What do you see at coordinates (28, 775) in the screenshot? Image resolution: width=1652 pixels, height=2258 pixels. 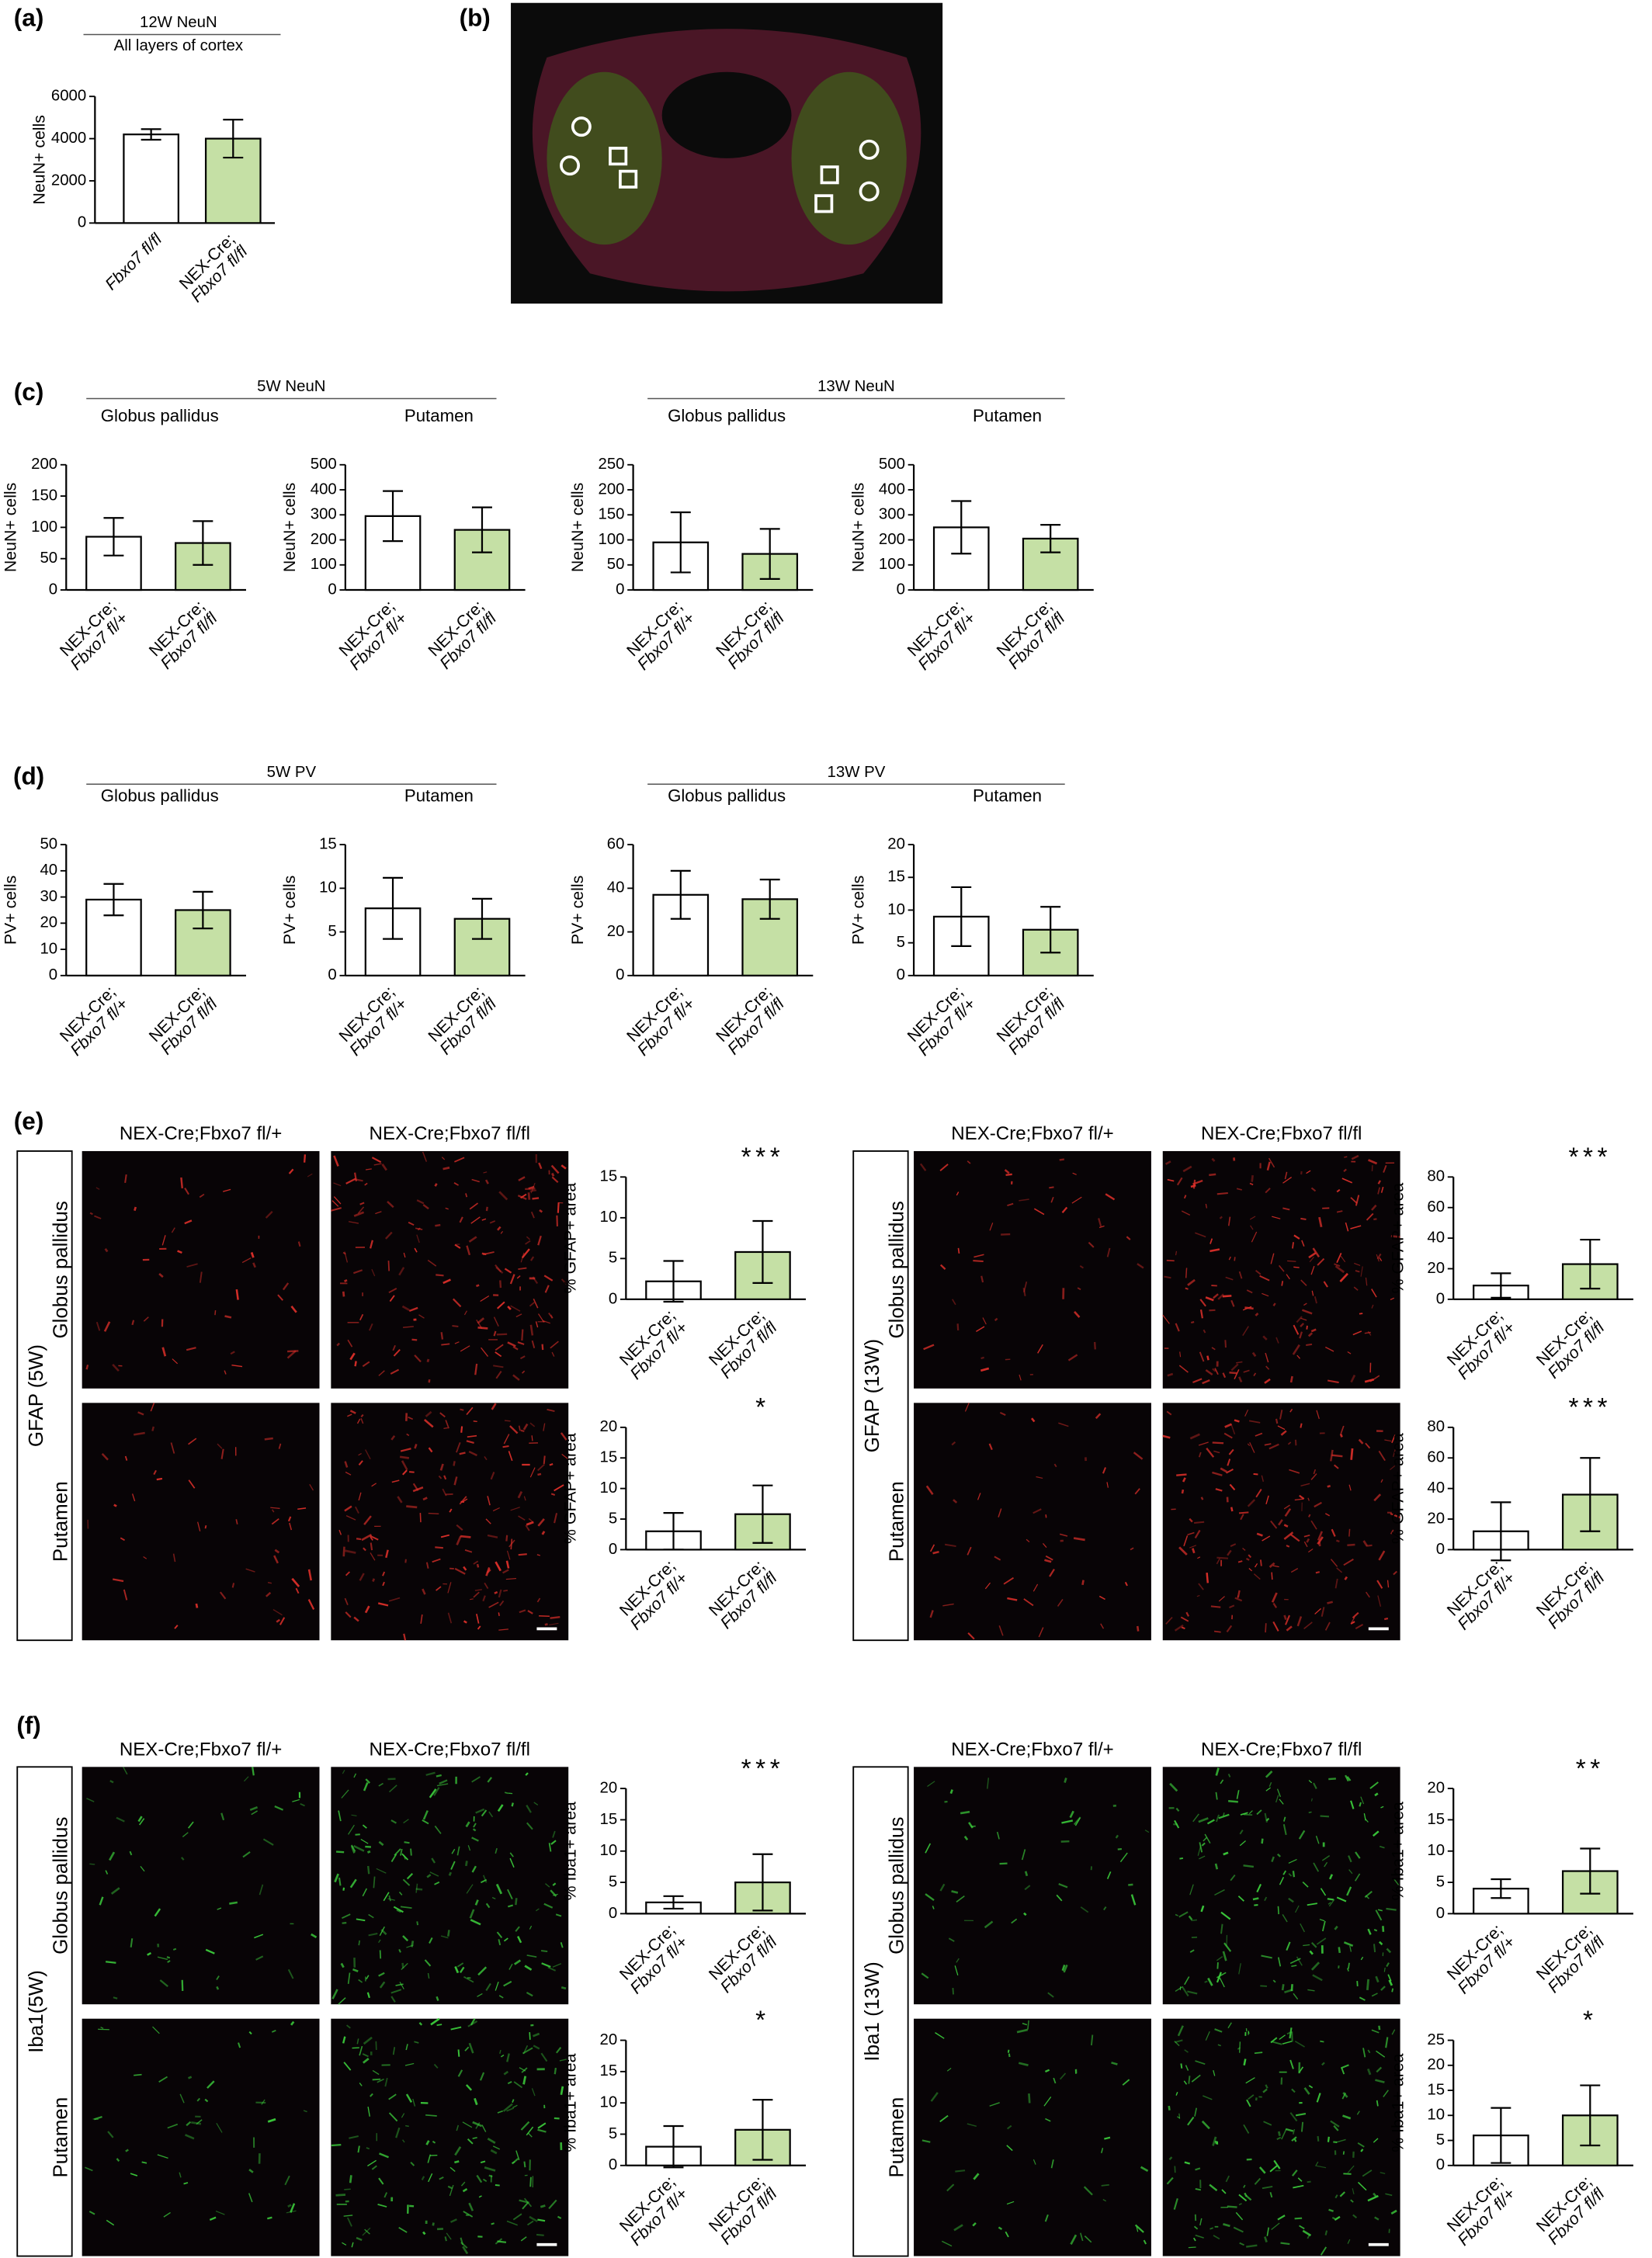 I see `panel-label: (d)` at bounding box center [28, 775].